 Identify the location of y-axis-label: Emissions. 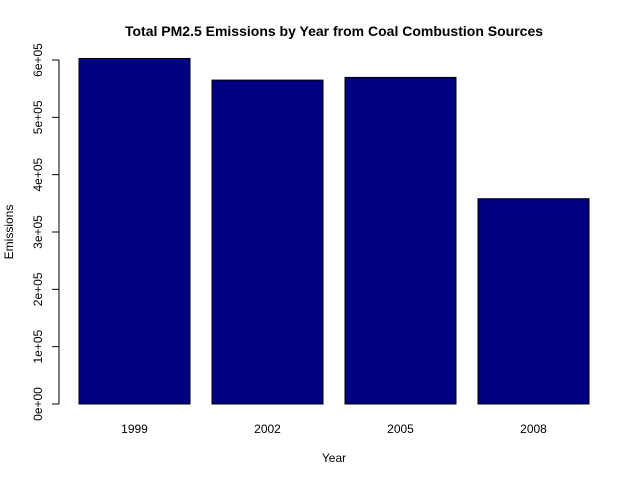
(9, 232).